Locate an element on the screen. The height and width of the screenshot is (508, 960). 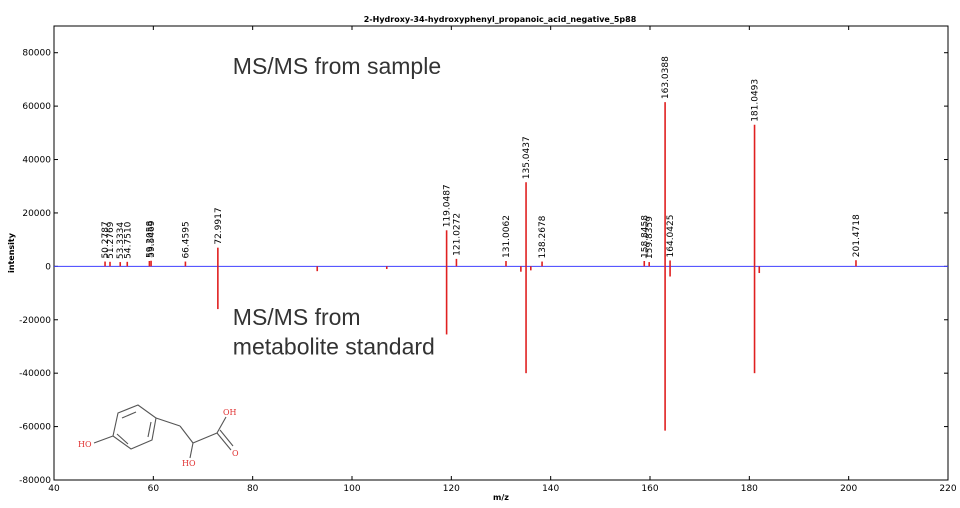
x-tick-label: 100 is located at coordinates (351, 489).